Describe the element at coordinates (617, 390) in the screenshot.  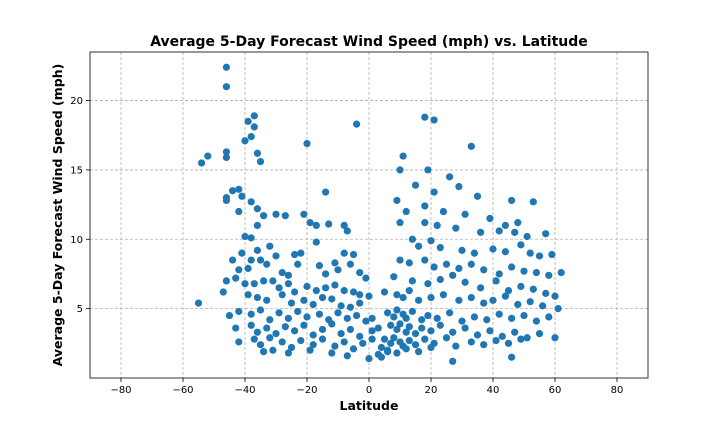
I see `x-tick-label: 80` at that location.